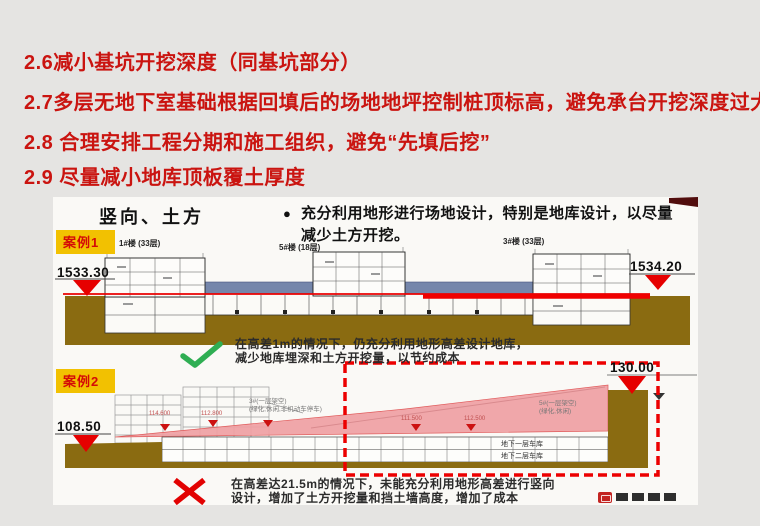 Image resolution: width=760 pixels, height=526 pixels. What do you see at coordinates (392, 103) in the screenshot?
I see `heading-2-7: 2.7多层无地下室基础根据回填后的场地地坪控制桩顶标高，避免承台开挖深度过大` at bounding box center [392, 103].